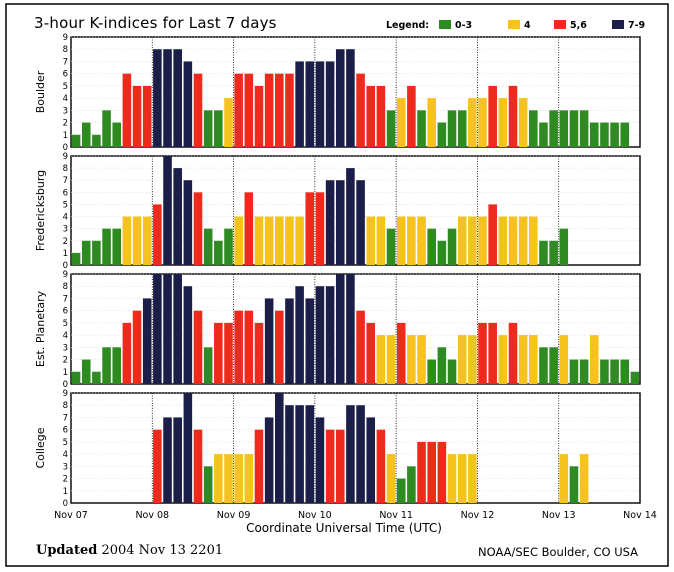 This screenshot has width=674, height=572. What do you see at coordinates (408, 25) in the screenshot?
I see `legend-label: Legend:` at bounding box center [408, 25].